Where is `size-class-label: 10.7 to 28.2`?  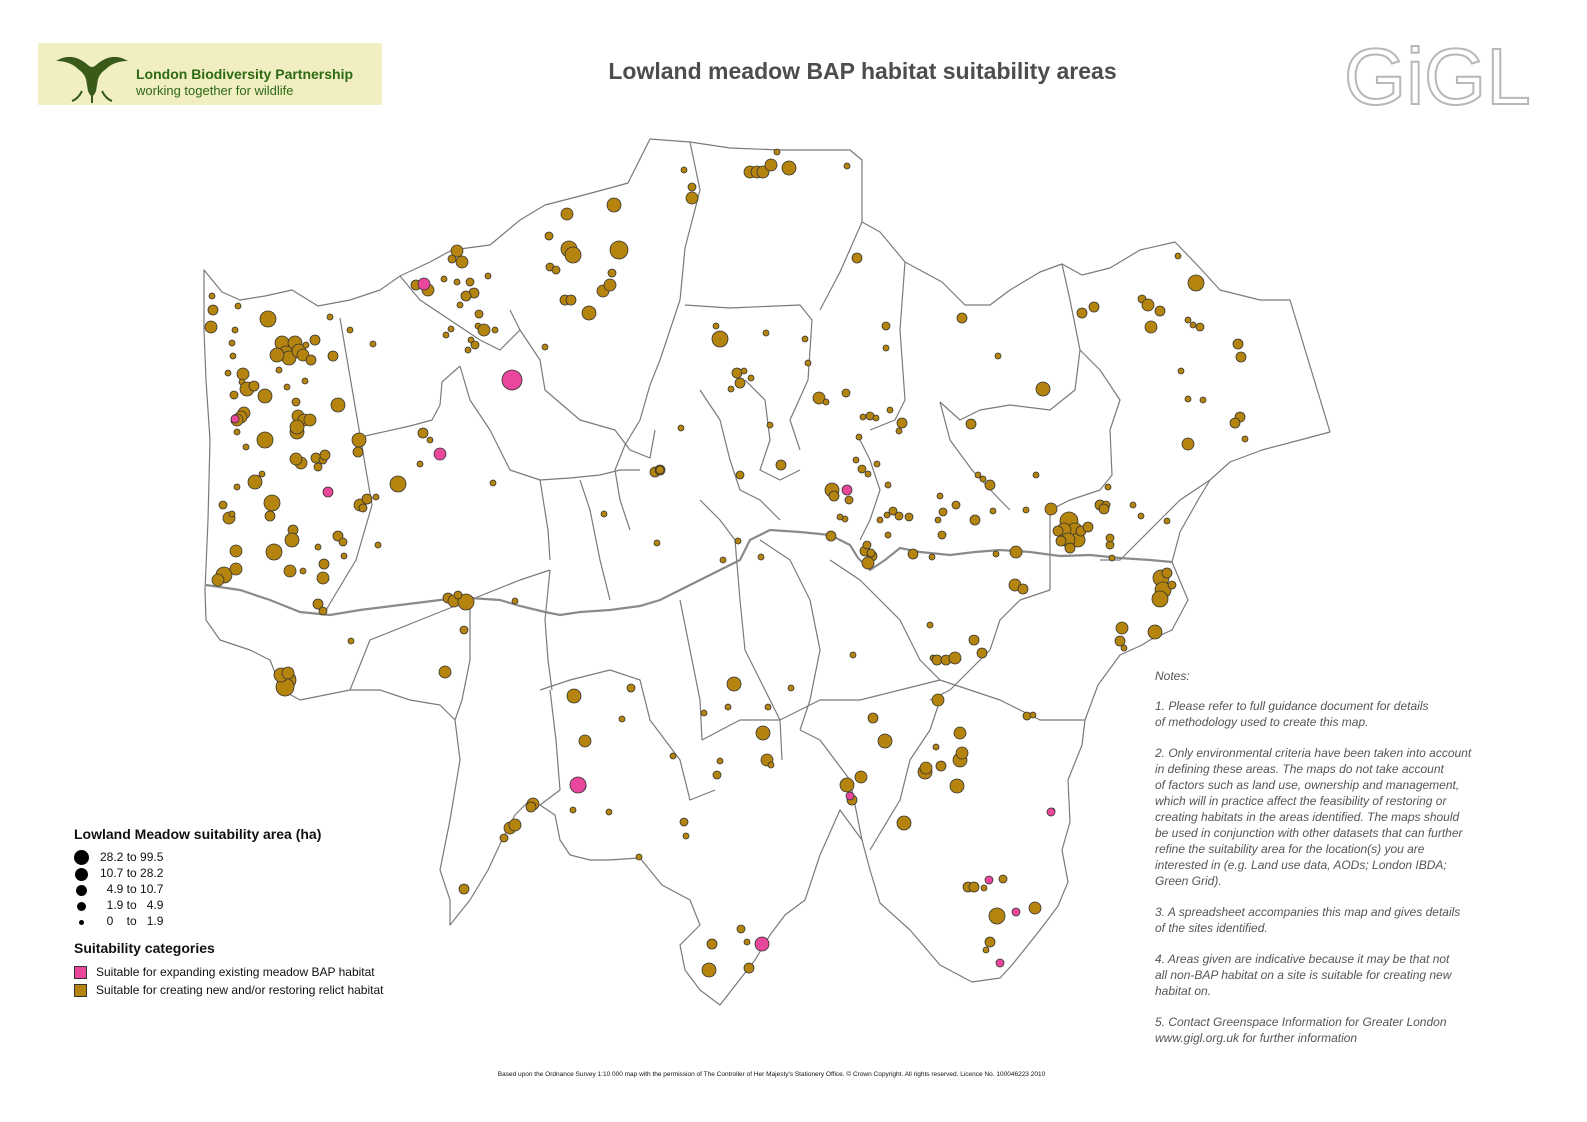 size-class-label: 10.7 to 28.2 is located at coordinates (132, 873).